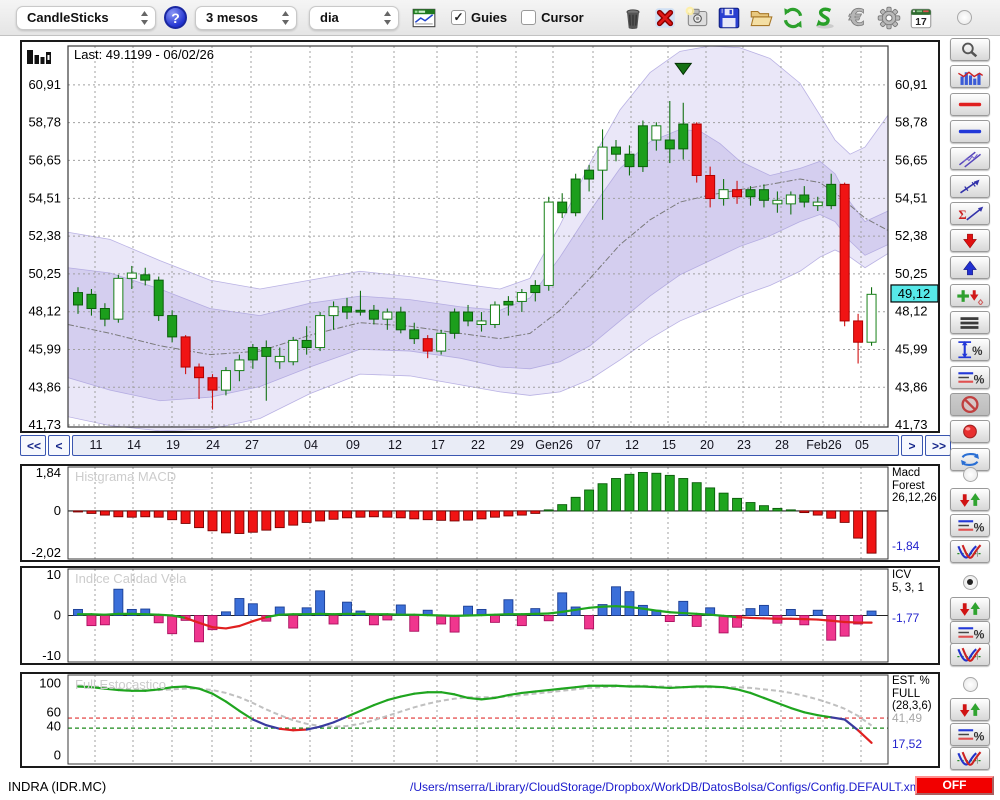  Describe the element at coordinates (458, 17) in the screenshot. I see `checkbox-box: ✓` at that location.